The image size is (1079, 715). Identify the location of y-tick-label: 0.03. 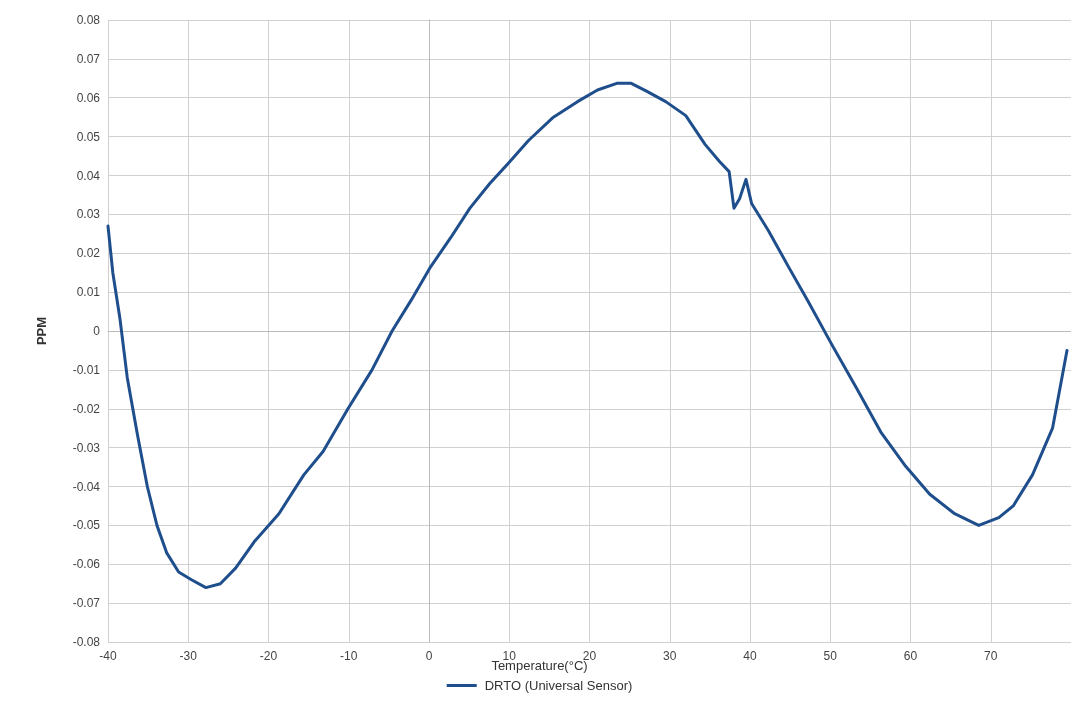
(88, 214).